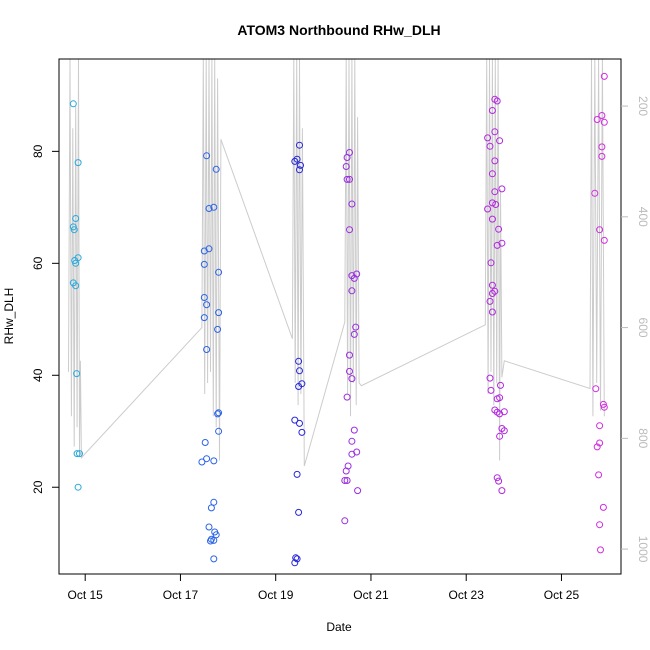  What do you see at coordinates (86, 595) in the screenshot?
I see `x-tick-label: Oct 15` at bounding box center [86, 595].